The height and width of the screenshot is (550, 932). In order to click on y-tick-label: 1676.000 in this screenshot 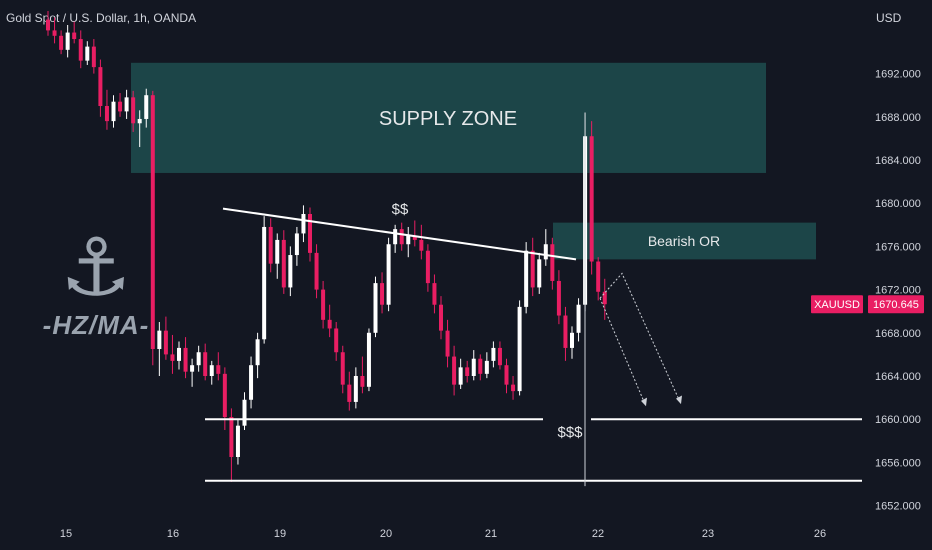, I will do `click(898, 247)`.